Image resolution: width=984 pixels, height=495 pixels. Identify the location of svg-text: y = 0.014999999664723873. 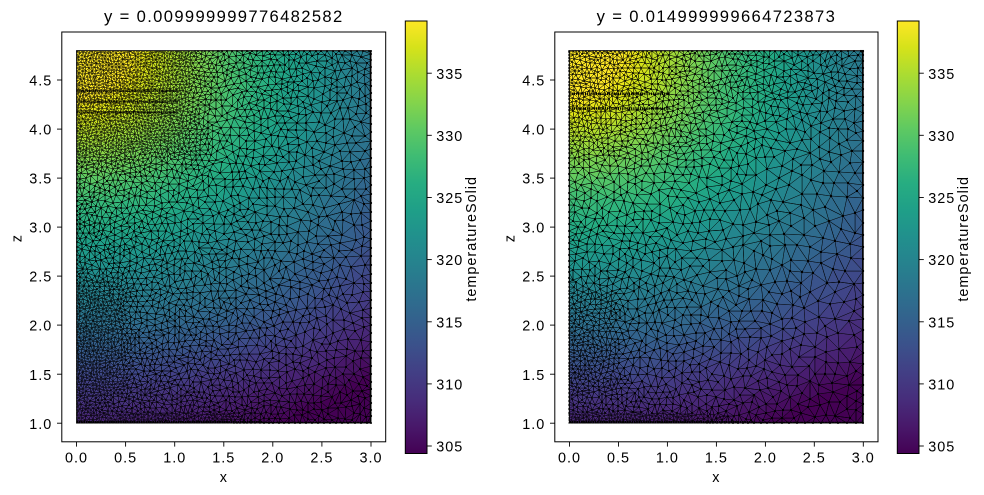
(717, 16).